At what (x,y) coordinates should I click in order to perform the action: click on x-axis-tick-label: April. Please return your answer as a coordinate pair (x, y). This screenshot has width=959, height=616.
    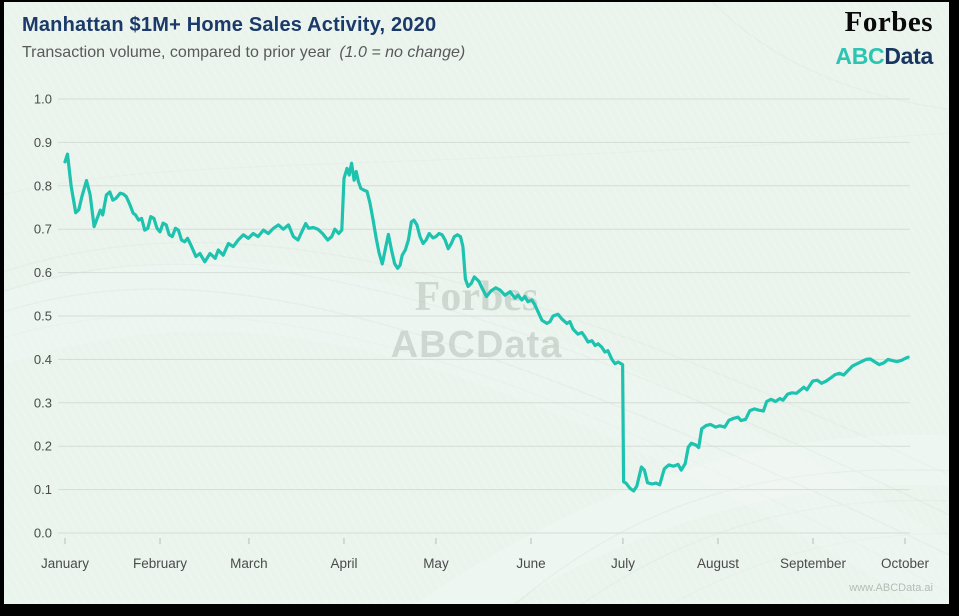
    Looking at the image, I should click on (343, 563).